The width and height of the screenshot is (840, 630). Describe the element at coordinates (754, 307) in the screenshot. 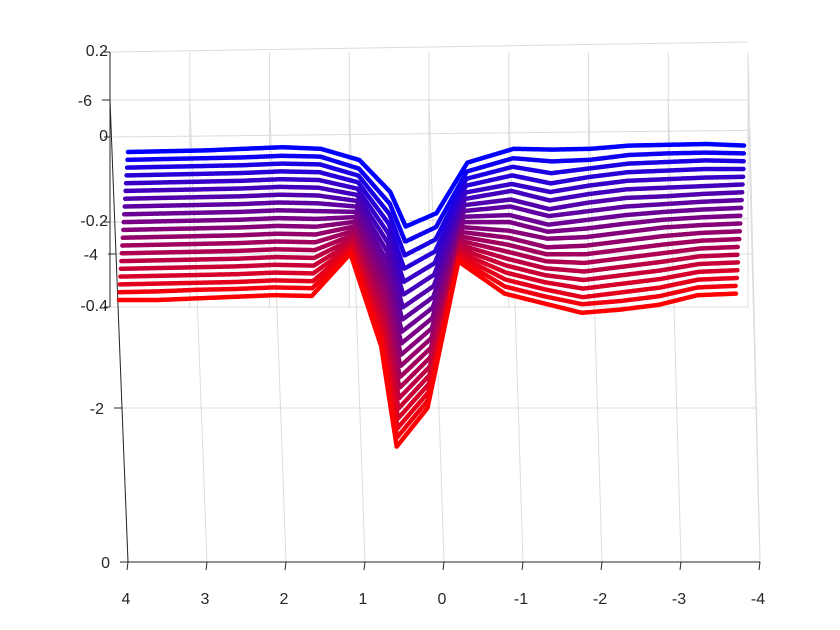

I see `right-wall-edge` at that location.